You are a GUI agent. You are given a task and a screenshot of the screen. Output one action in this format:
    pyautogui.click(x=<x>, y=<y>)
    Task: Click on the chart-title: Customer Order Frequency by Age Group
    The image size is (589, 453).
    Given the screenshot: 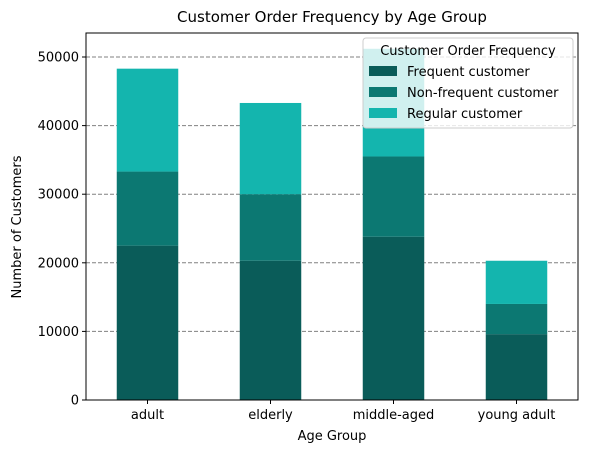 What is the action you would take?
    pyautogui.click(x=332, y=17)
    